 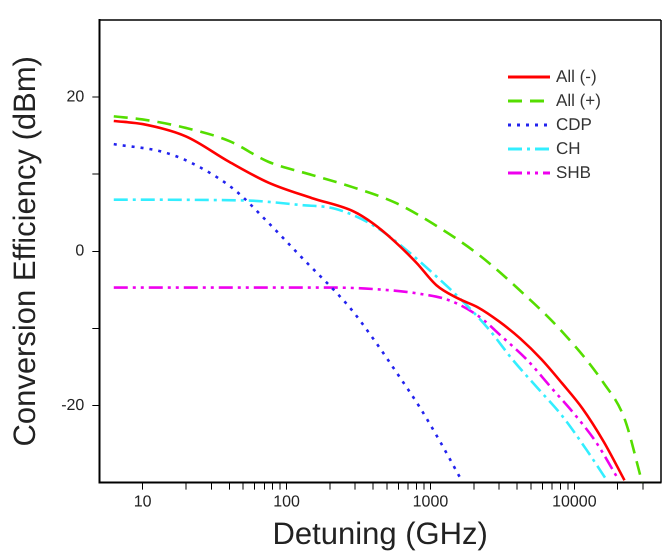 What do you see at coordinates (79, 251) in the screenshot?
I see `y-tick-label: 0` at bounding box center [79, 251].